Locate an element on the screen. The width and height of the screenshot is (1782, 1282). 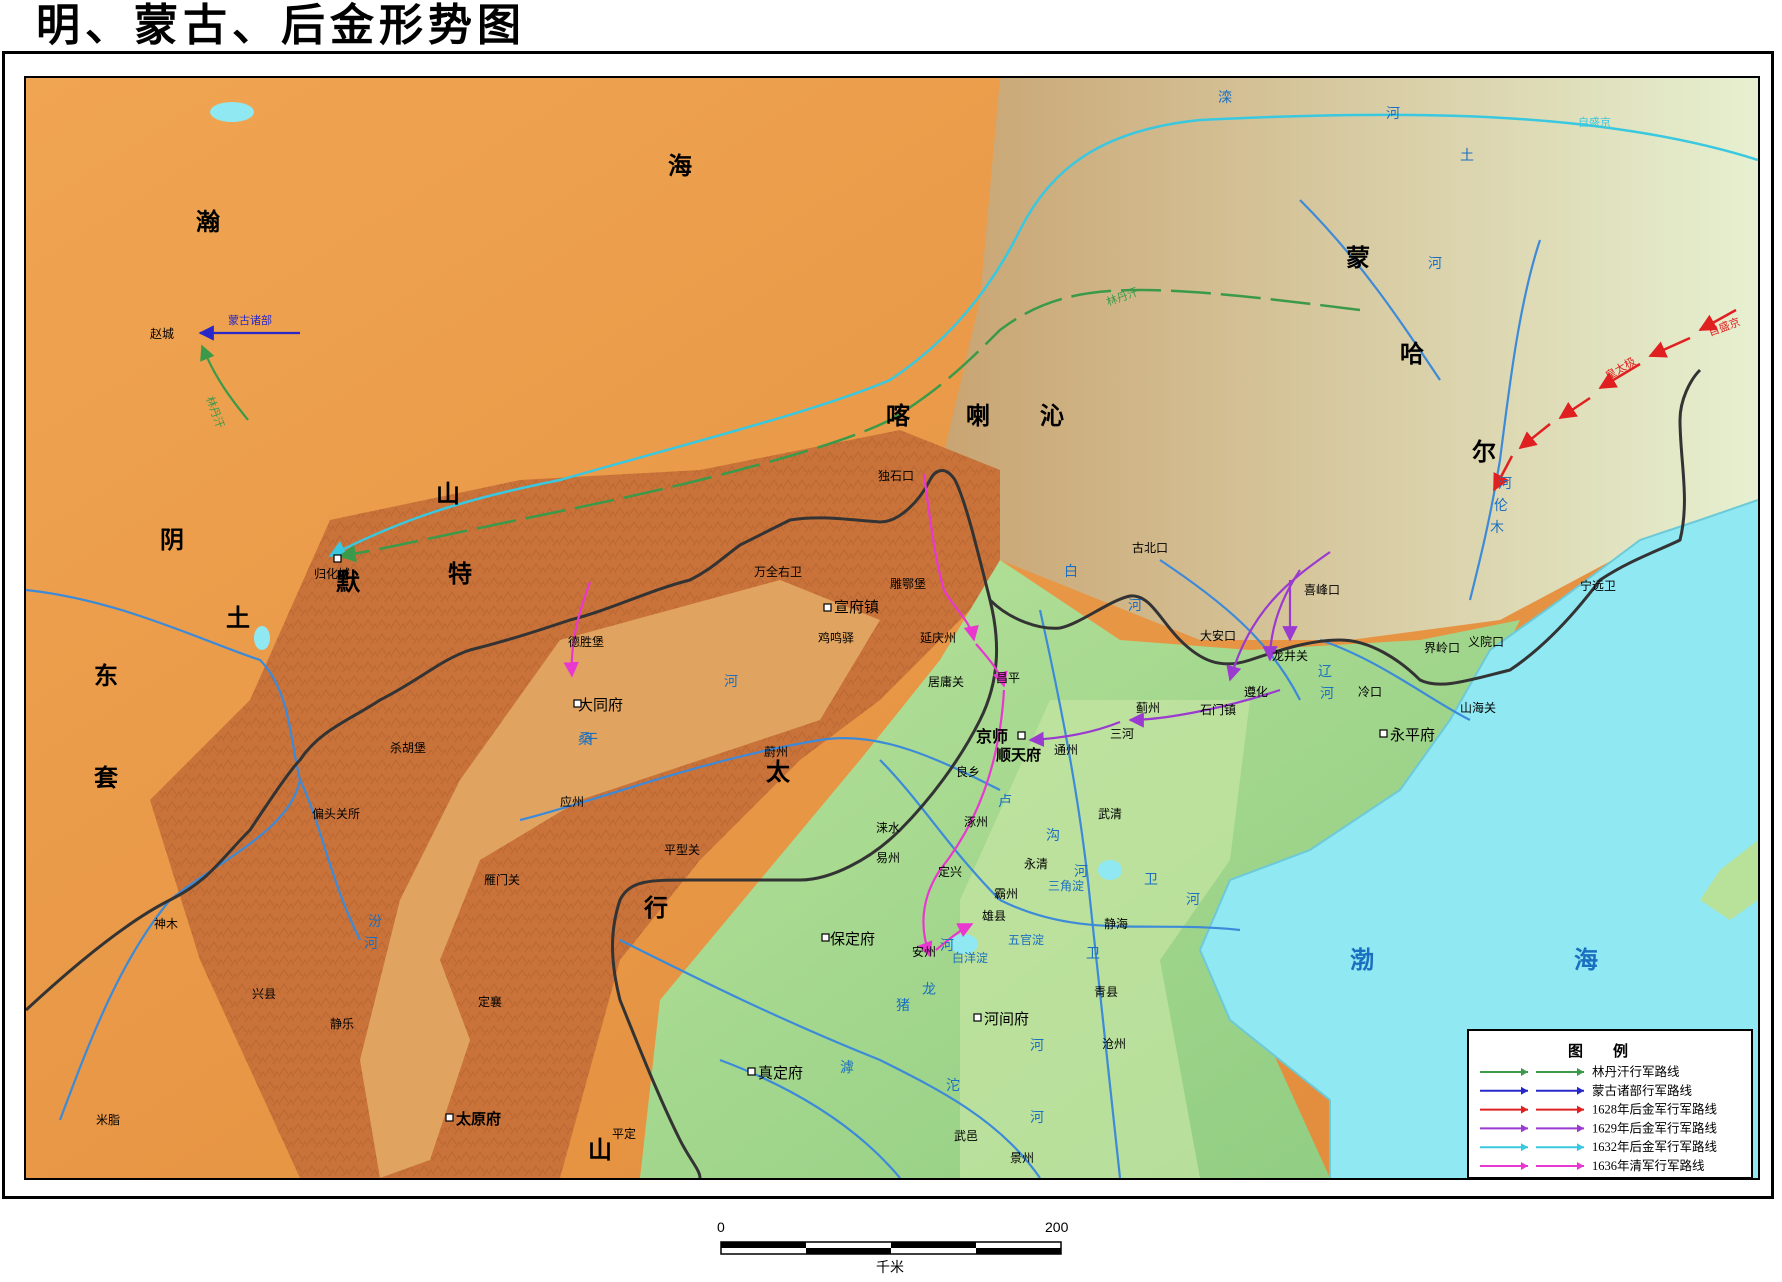
place-gubeikou: 古北口 is located at coordinates (1150, 547).